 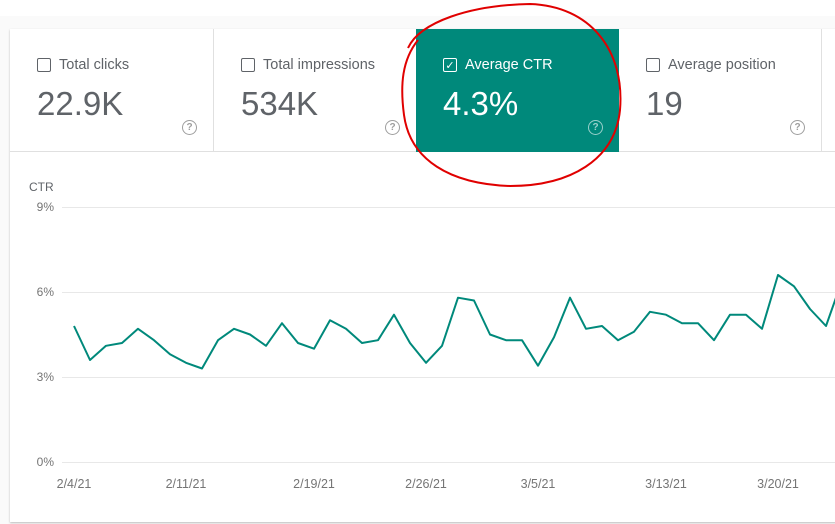 I want to click on metric-label: Total clicks, so click(x=94, y=65).